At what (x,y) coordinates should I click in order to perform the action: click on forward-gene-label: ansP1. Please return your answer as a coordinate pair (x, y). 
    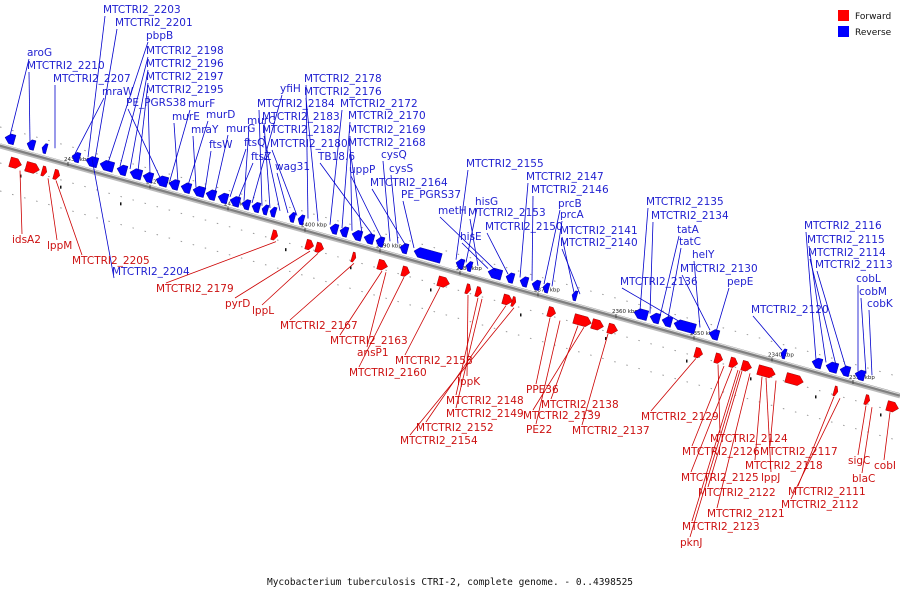
    Looking at the image, I should click on (373, 353).